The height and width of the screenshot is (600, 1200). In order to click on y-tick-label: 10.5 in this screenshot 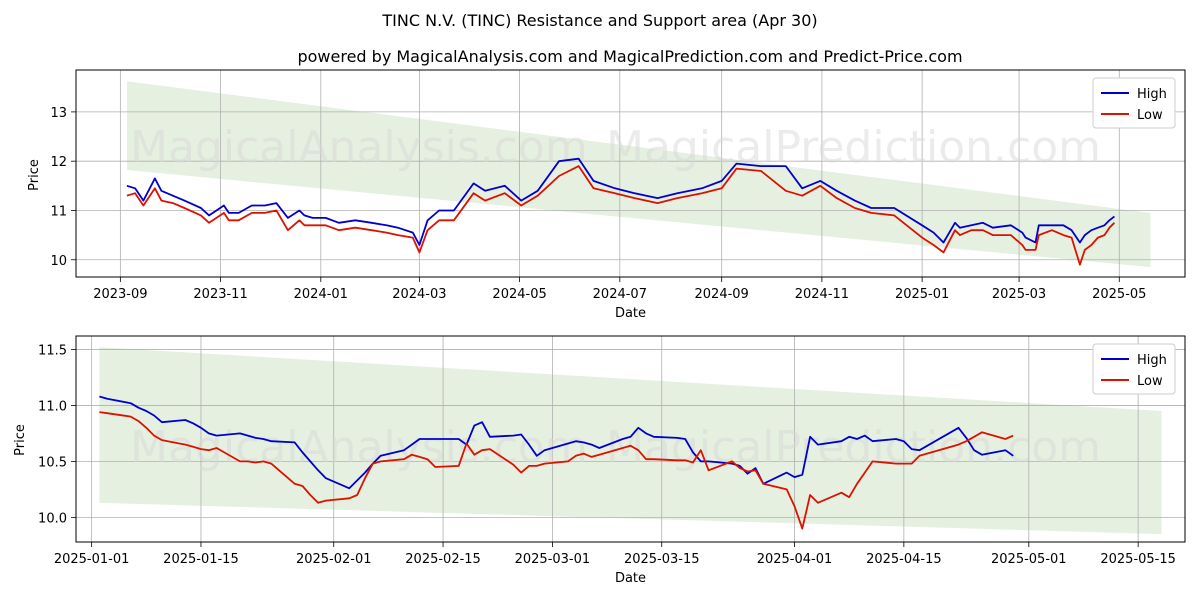, I will do `click(52, 462)`.